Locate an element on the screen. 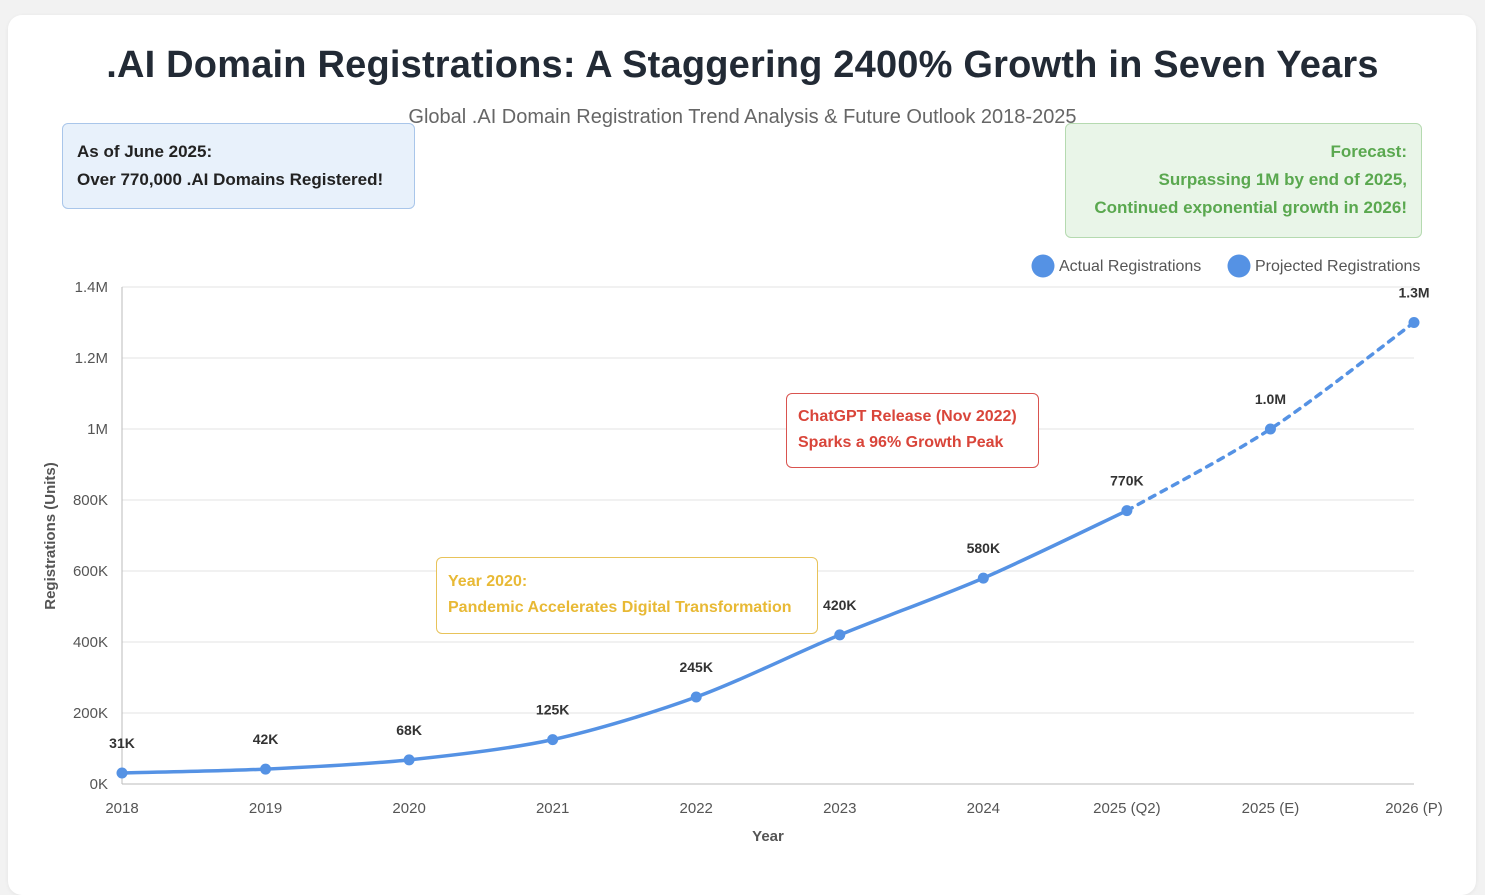 The width and height of the screenshot is (1485, 895). data-label: 420K is located at coordinates (839, 605).